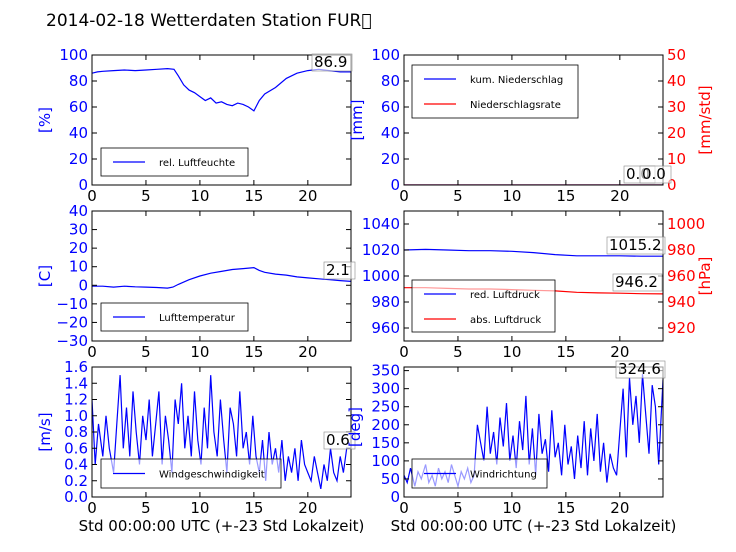 This screenshot has height=552, width=736. What do you see at coordinates (76, 448) in the screenshot?
I see `y-tick-label: 0.6` at bounding box center [76, 448].